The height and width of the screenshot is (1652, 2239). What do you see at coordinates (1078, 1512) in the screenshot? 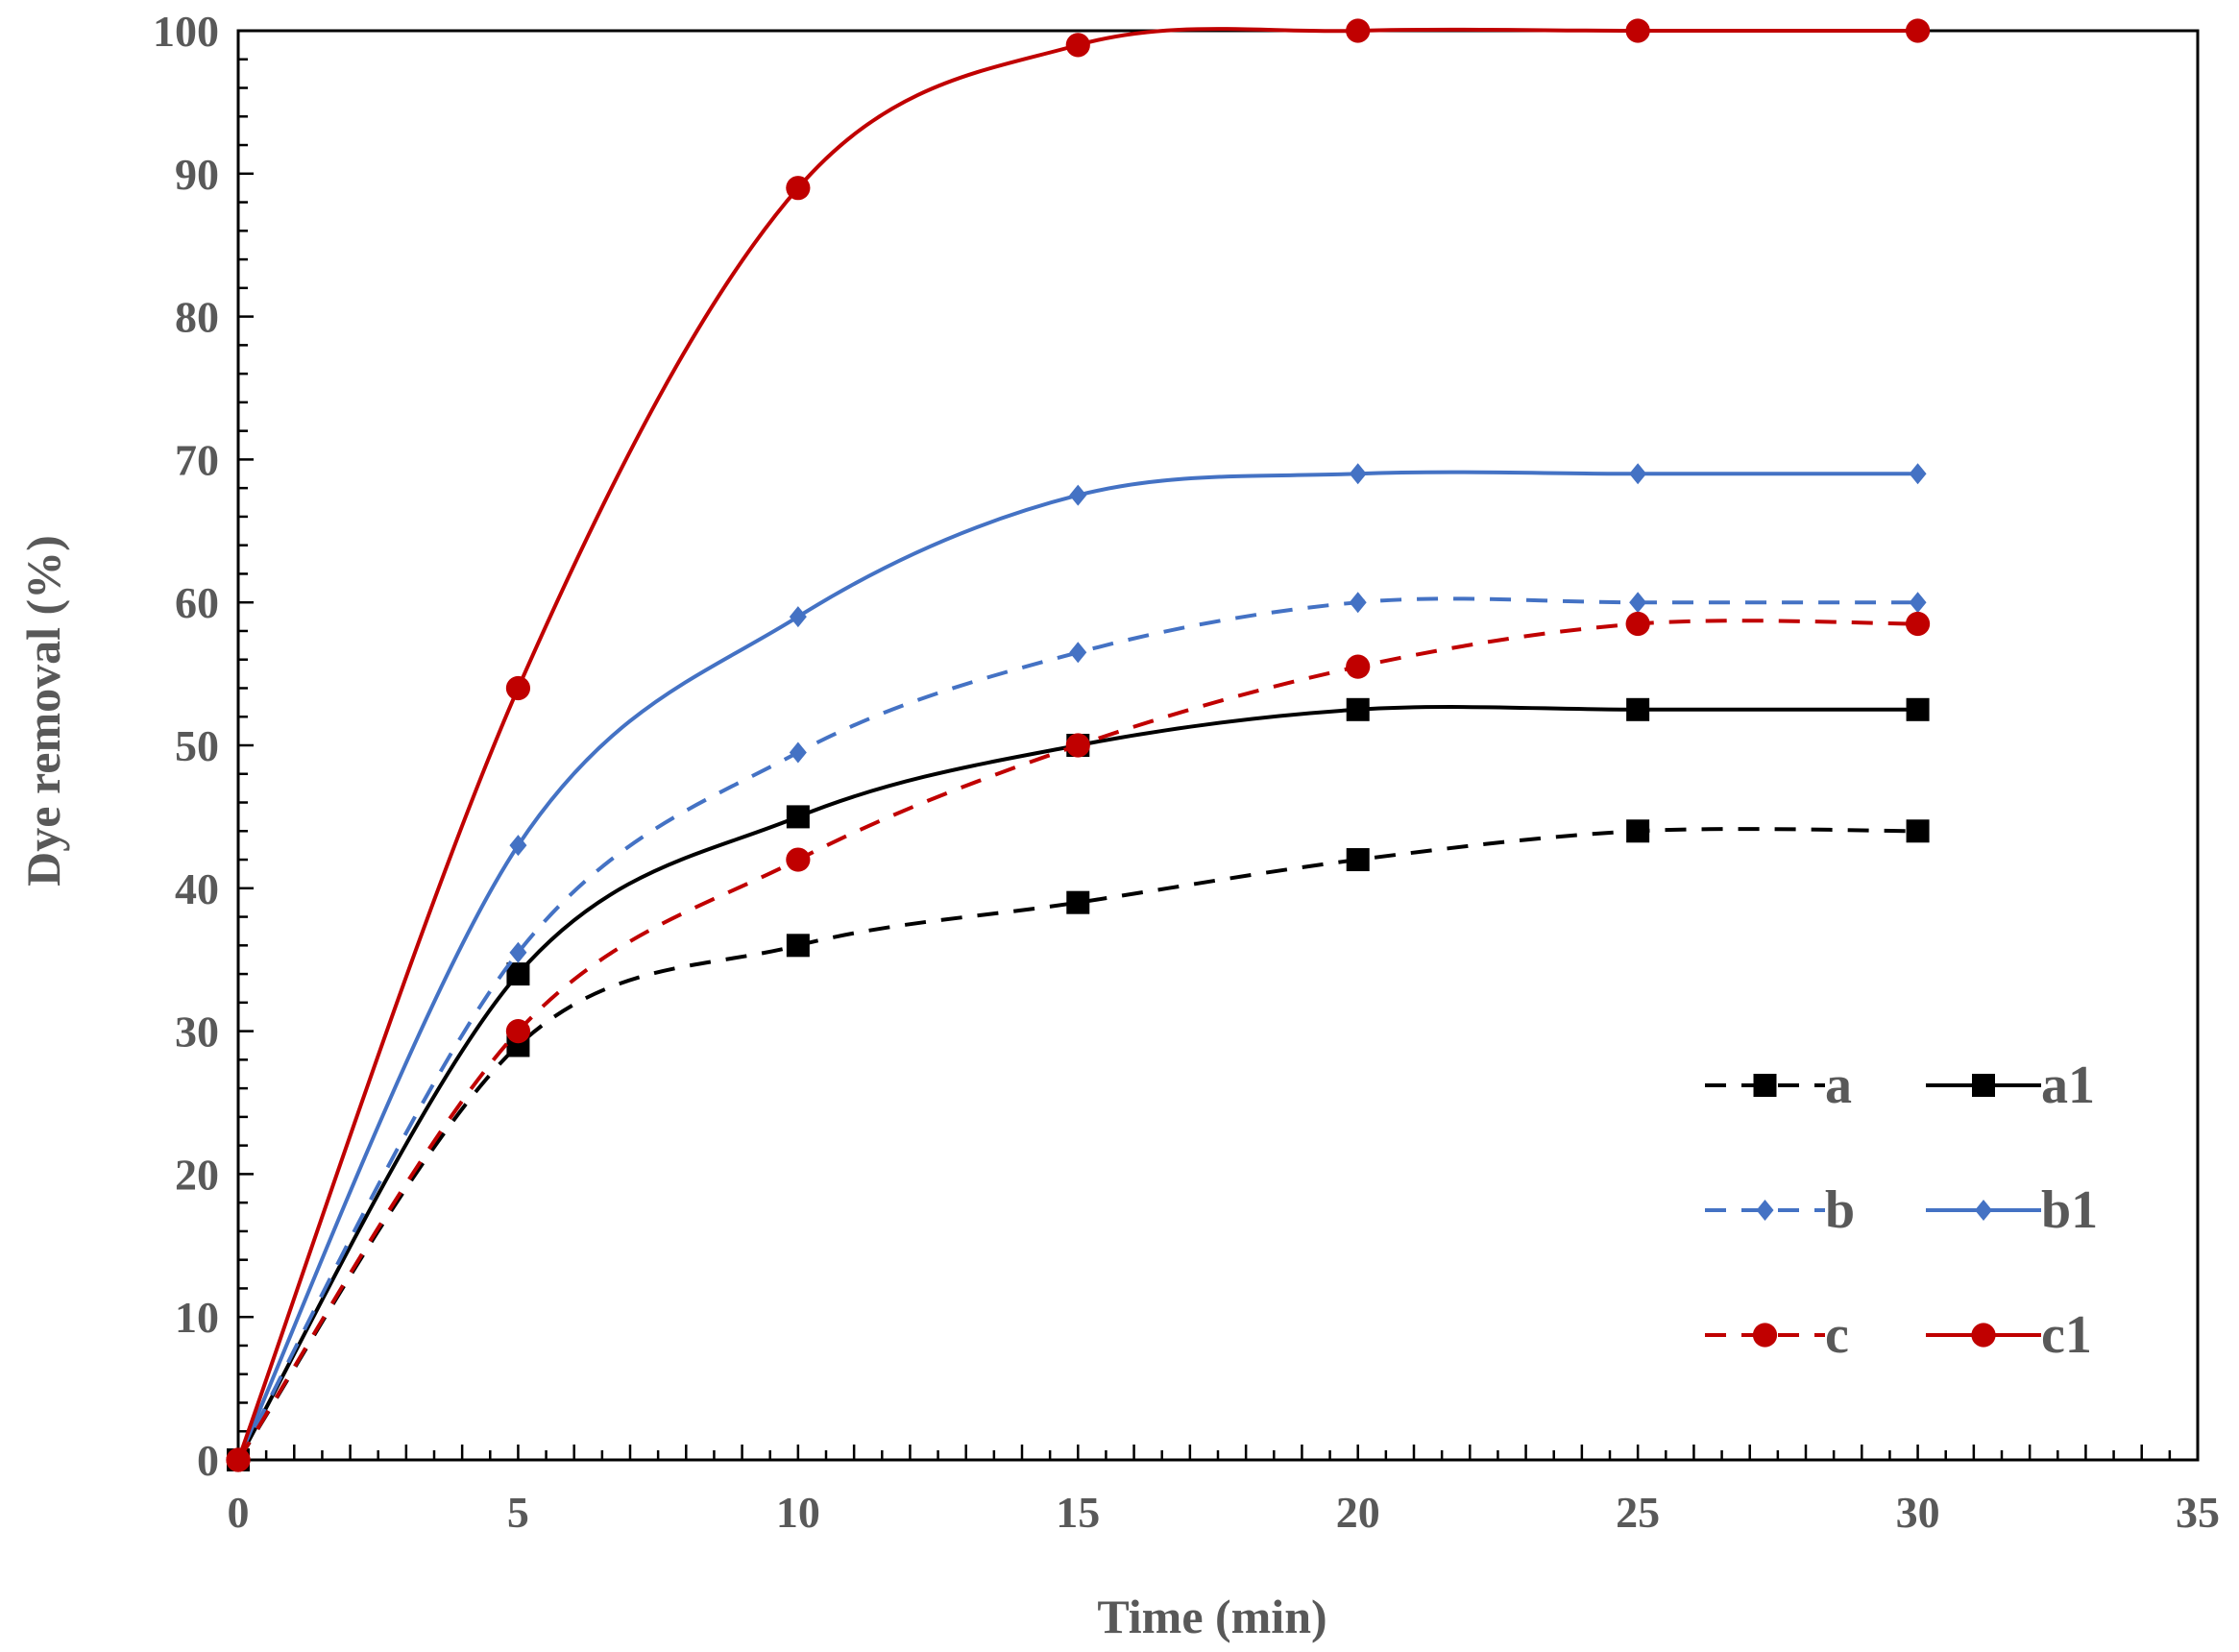
I see `x-tick-label: 15` at bounding box center [1078, 1512].